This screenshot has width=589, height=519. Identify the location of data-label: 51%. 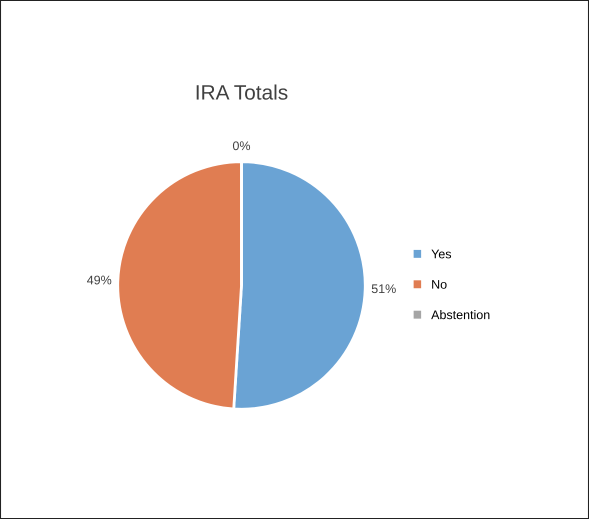
(384, 289).